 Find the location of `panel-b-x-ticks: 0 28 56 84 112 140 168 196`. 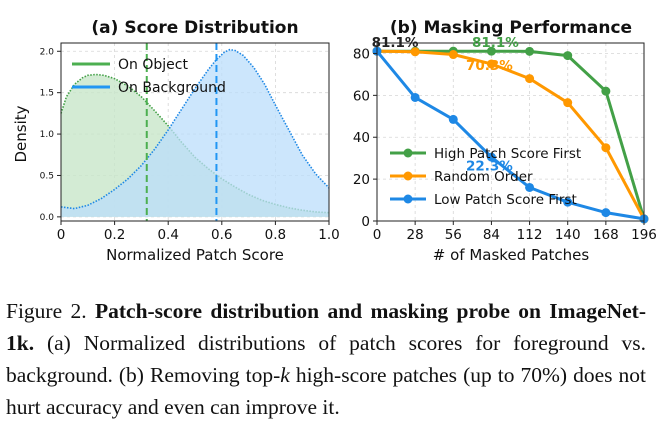

panel-b-x-ticks: 0 28 56 84 112 140 168 196 is located at coordinates (514, 232).